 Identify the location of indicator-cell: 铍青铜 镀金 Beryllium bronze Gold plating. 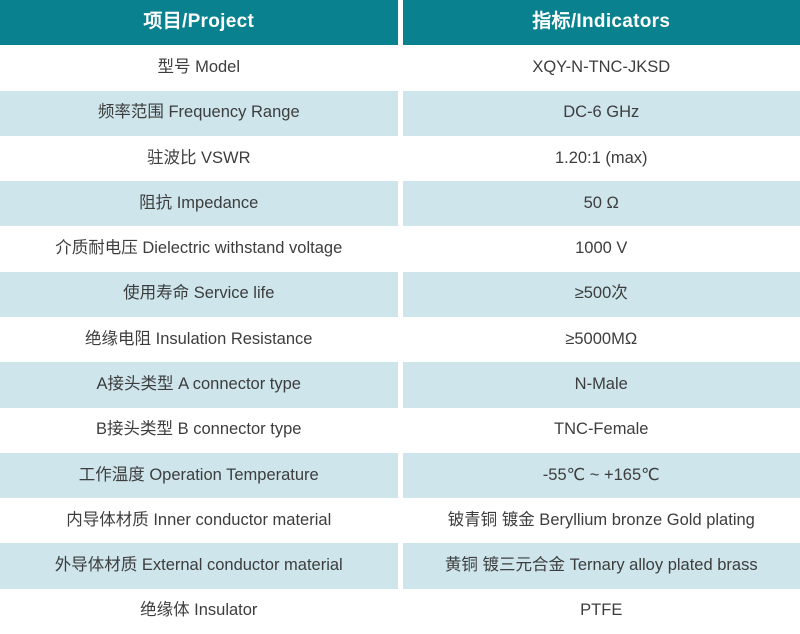
(601, 521).